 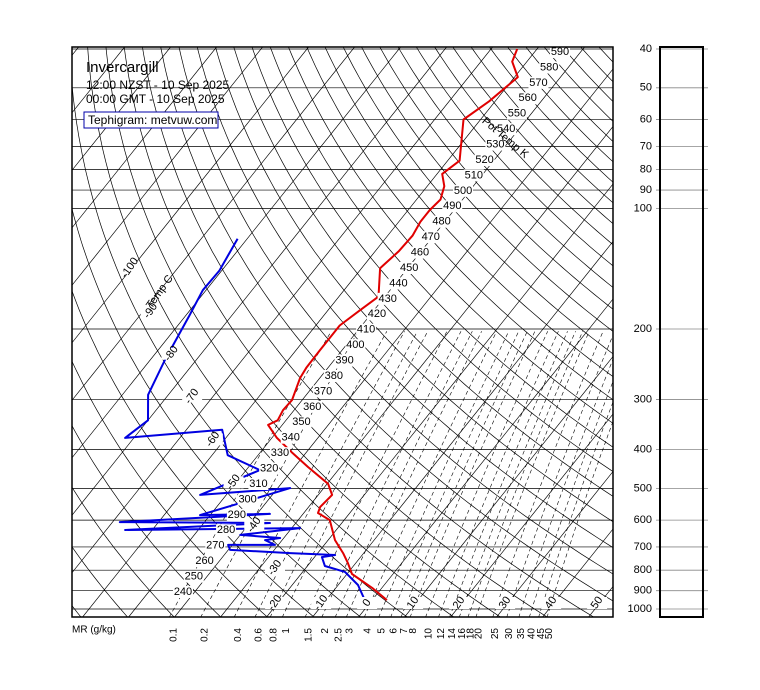 What do you see at coordinates (394, 631) in the screenshot?
I see `mr-tick-label: 6` at bounding box center [394, 631].